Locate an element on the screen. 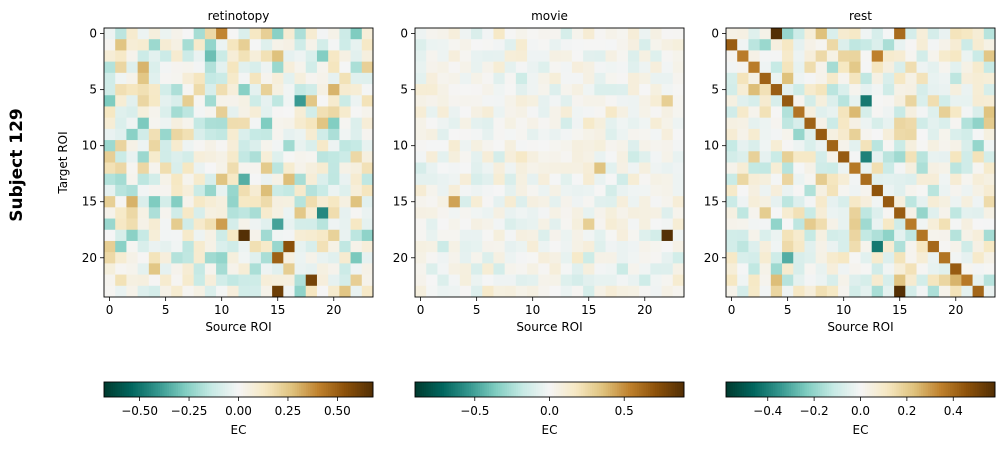  y-tick-label: 20 is located at coordinates (89, 258).